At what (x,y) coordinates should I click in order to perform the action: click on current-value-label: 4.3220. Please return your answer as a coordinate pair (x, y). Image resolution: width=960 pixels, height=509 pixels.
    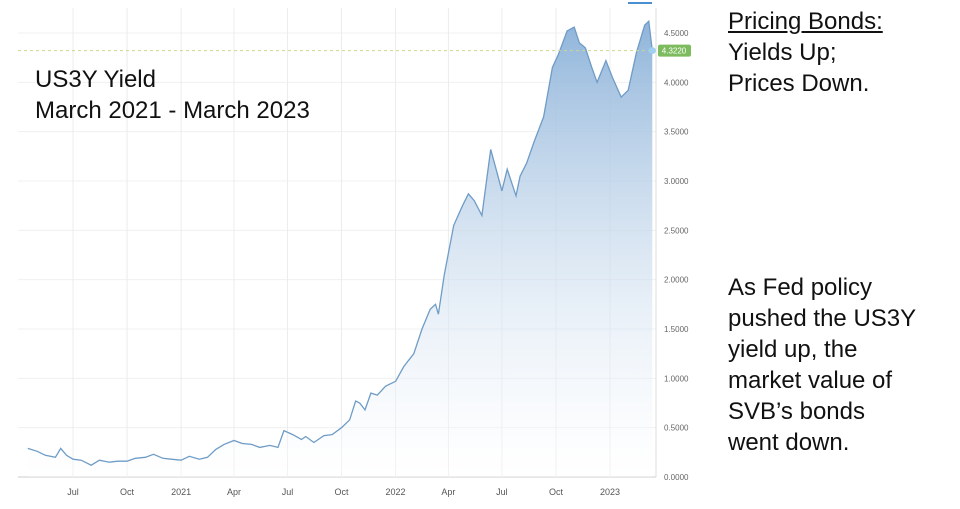
    Looking at the image, I should click on (674, 51).